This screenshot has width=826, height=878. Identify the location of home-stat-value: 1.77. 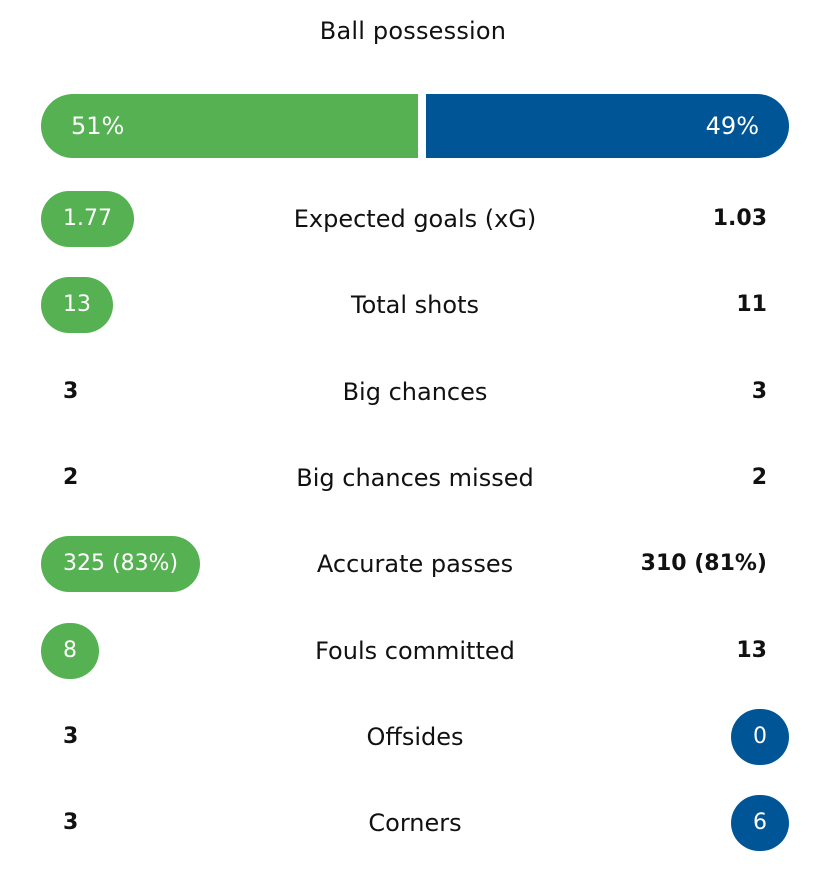
(87, 219).